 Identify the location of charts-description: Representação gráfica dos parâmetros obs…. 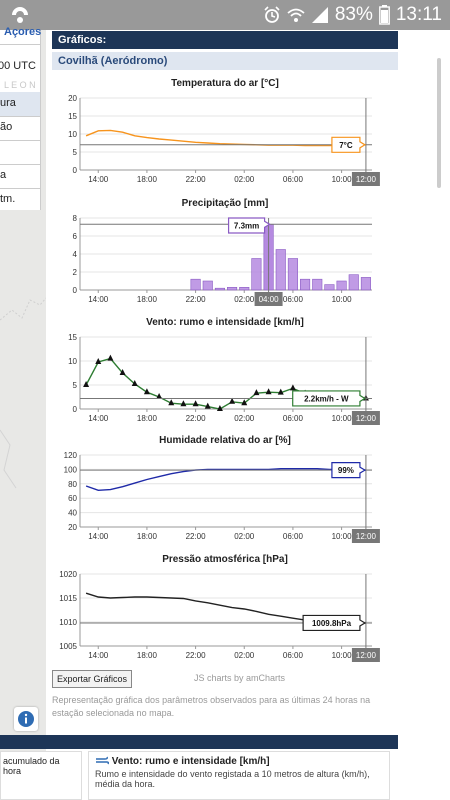
(211, 706).